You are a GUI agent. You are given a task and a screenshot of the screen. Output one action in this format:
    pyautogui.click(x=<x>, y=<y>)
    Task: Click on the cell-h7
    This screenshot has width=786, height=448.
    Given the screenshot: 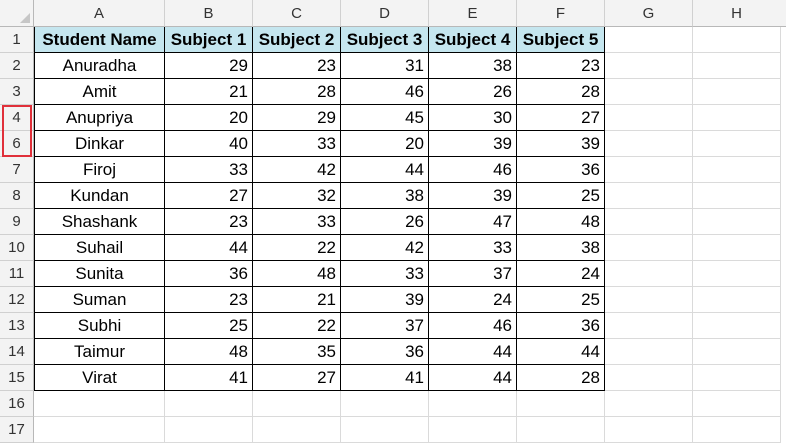 What is the action you would take?
    pyautogui.click(x=737, y=170)
    